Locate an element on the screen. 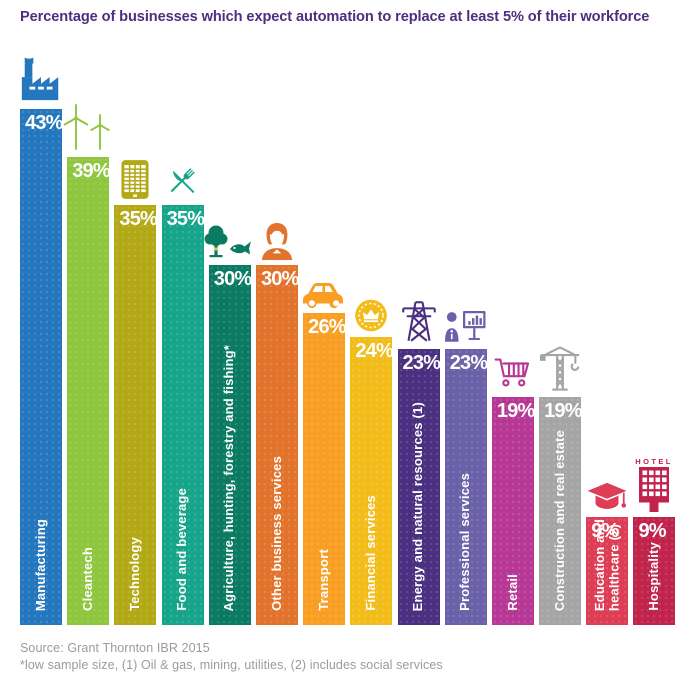  bar-category-label: Construction and real estate is located at coordinates (559, 520).